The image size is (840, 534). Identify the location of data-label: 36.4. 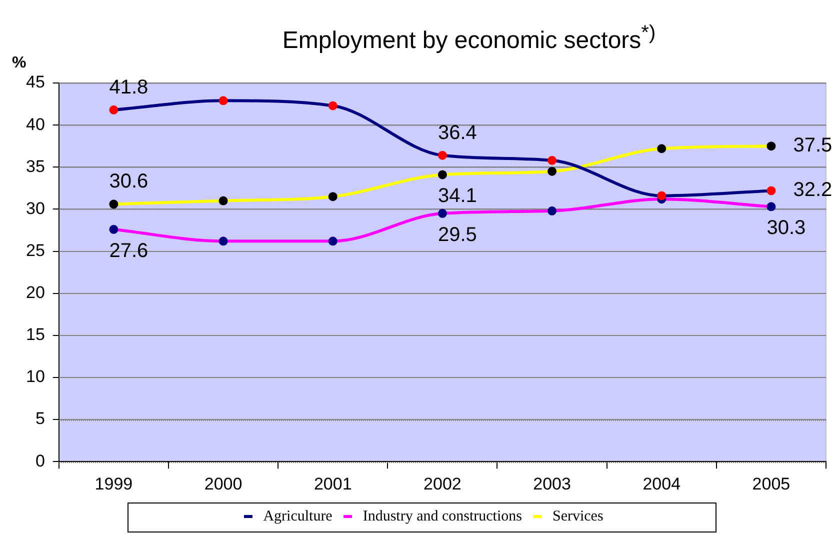
(457, 133).